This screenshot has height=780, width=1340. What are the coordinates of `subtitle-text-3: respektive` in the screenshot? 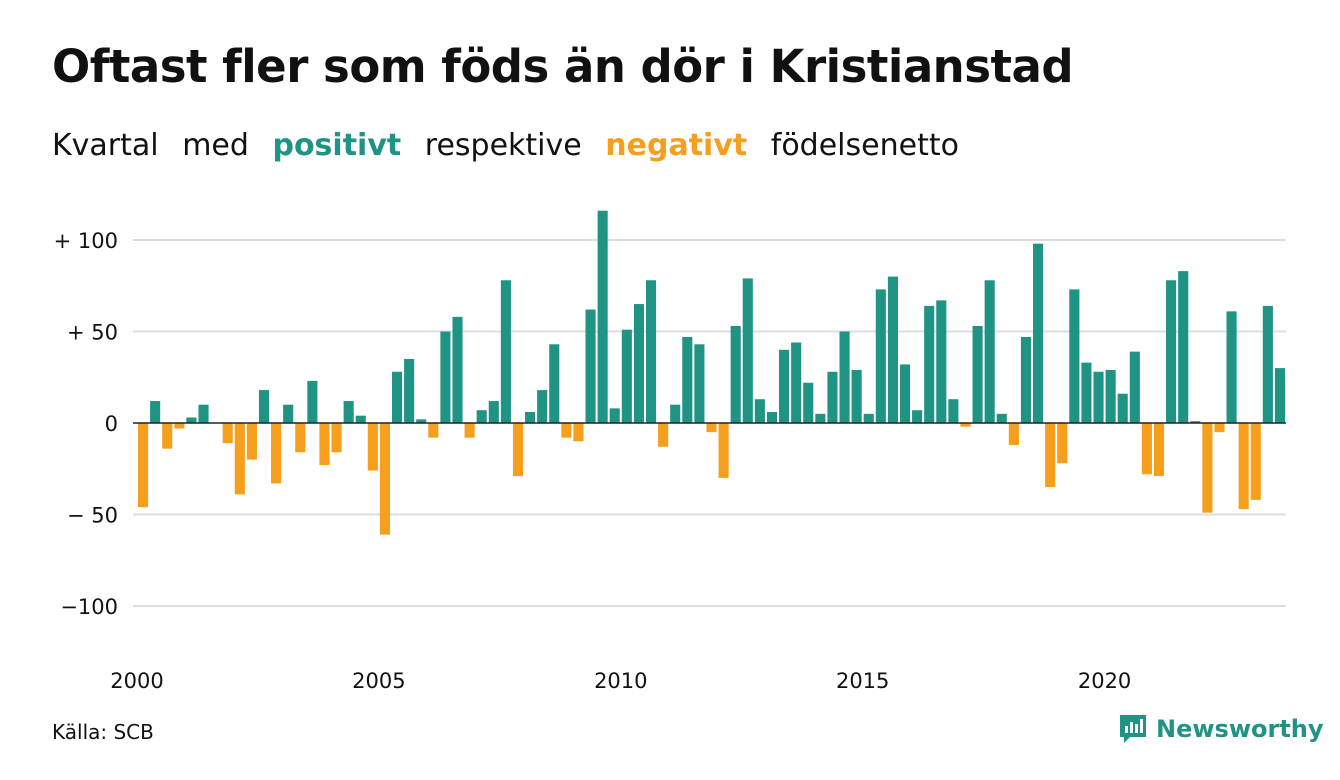 It's located at (503, 145).